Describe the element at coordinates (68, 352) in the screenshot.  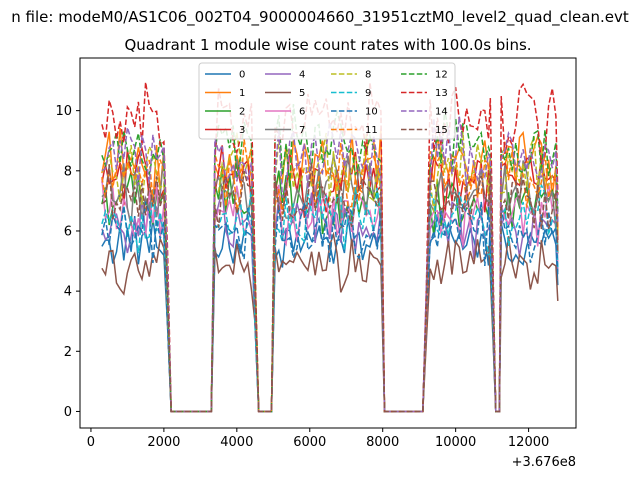
I see `y-tick-label: 2` at that location.